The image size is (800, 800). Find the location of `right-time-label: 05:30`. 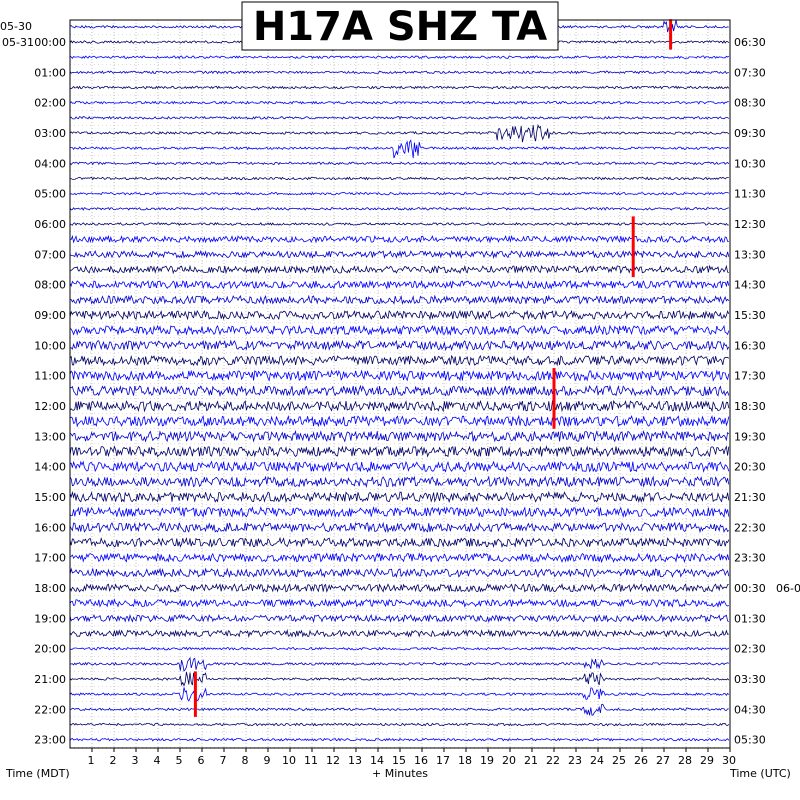

right-time-label: 05:30 is located at coordinates (750, 740).